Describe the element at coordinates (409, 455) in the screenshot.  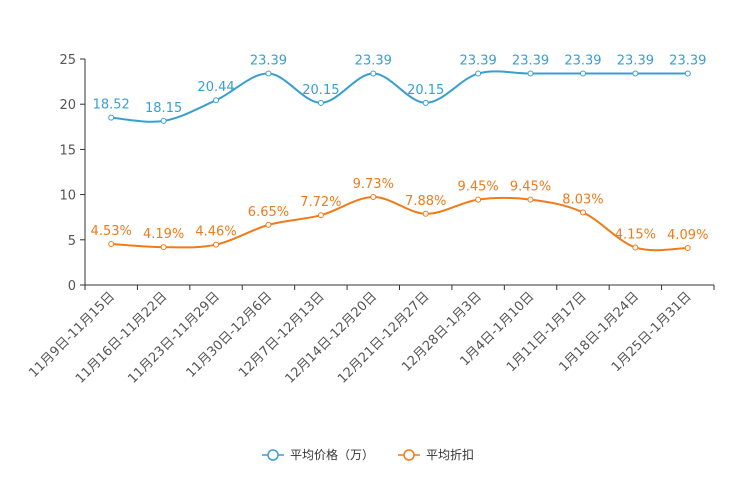
I see `legend-marker-discount` at that location.